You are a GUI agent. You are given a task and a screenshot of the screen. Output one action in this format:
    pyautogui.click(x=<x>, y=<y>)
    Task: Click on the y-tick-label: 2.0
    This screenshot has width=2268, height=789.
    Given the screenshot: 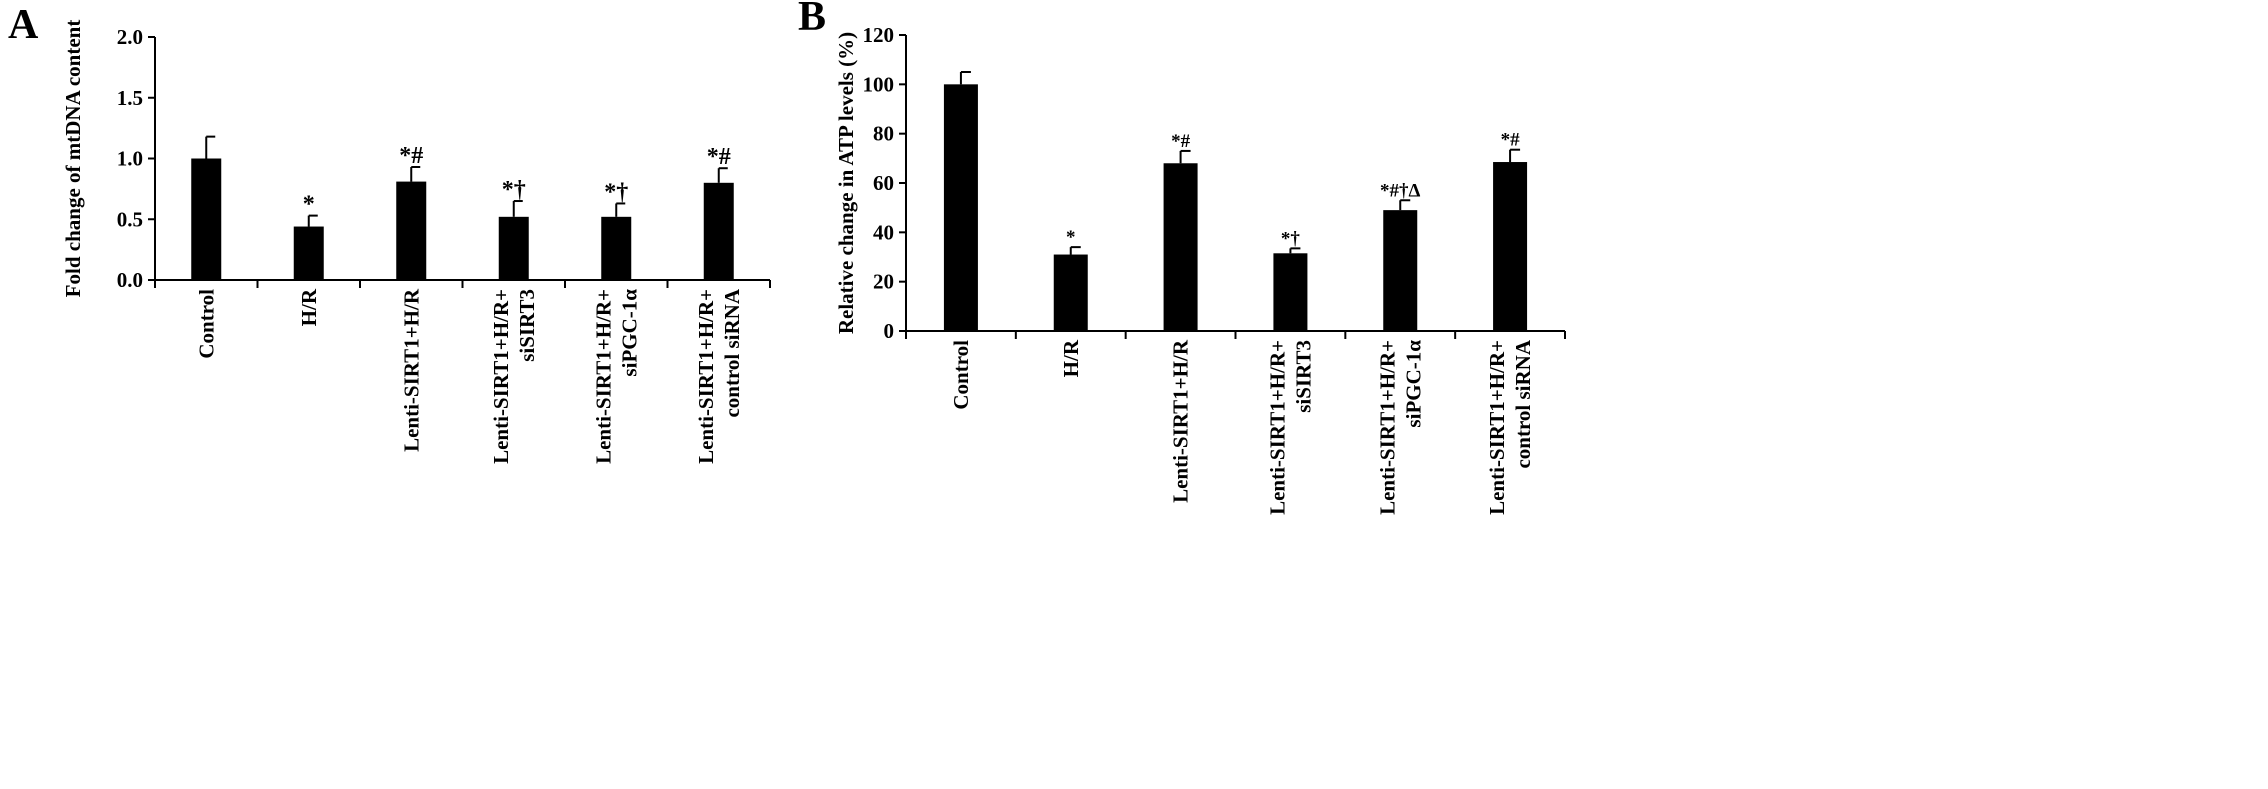 What is the action you would take?
    pyautogui.click(x=130, y=37)
    